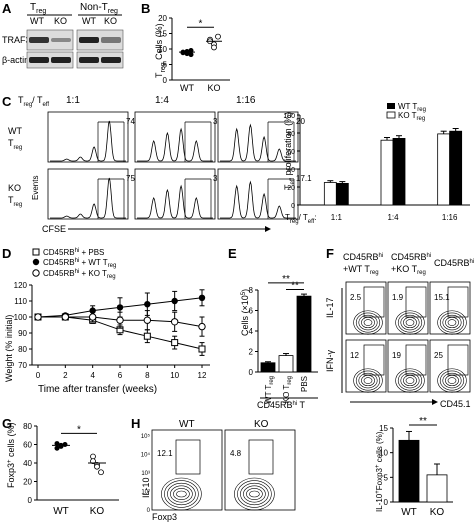  What do you see at coordinates (27, 482) in the screenshot?
I see `panel-g-ytick-label: 20` at bounding box center [27, 482].